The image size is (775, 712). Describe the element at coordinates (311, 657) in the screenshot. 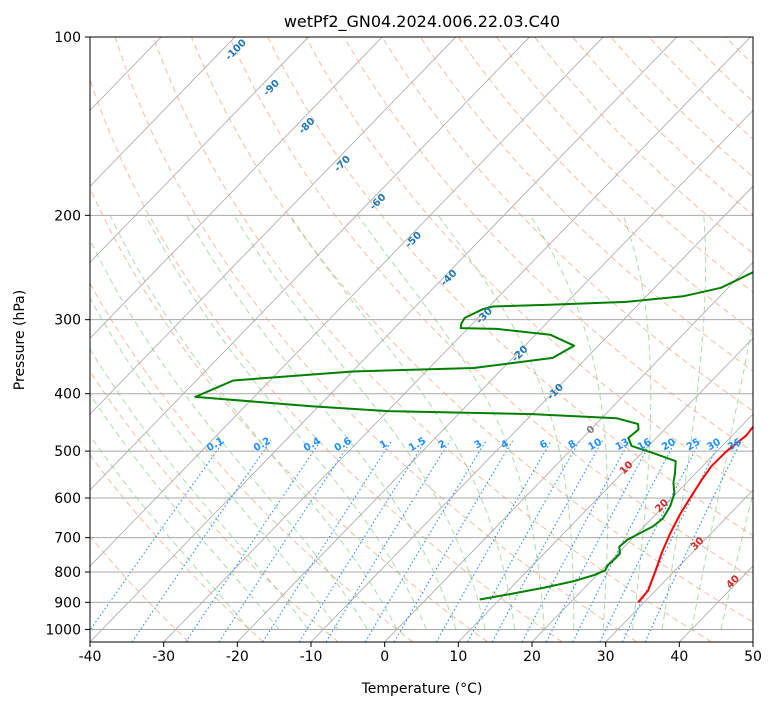

I see `x-tick-label: -10` at that location.